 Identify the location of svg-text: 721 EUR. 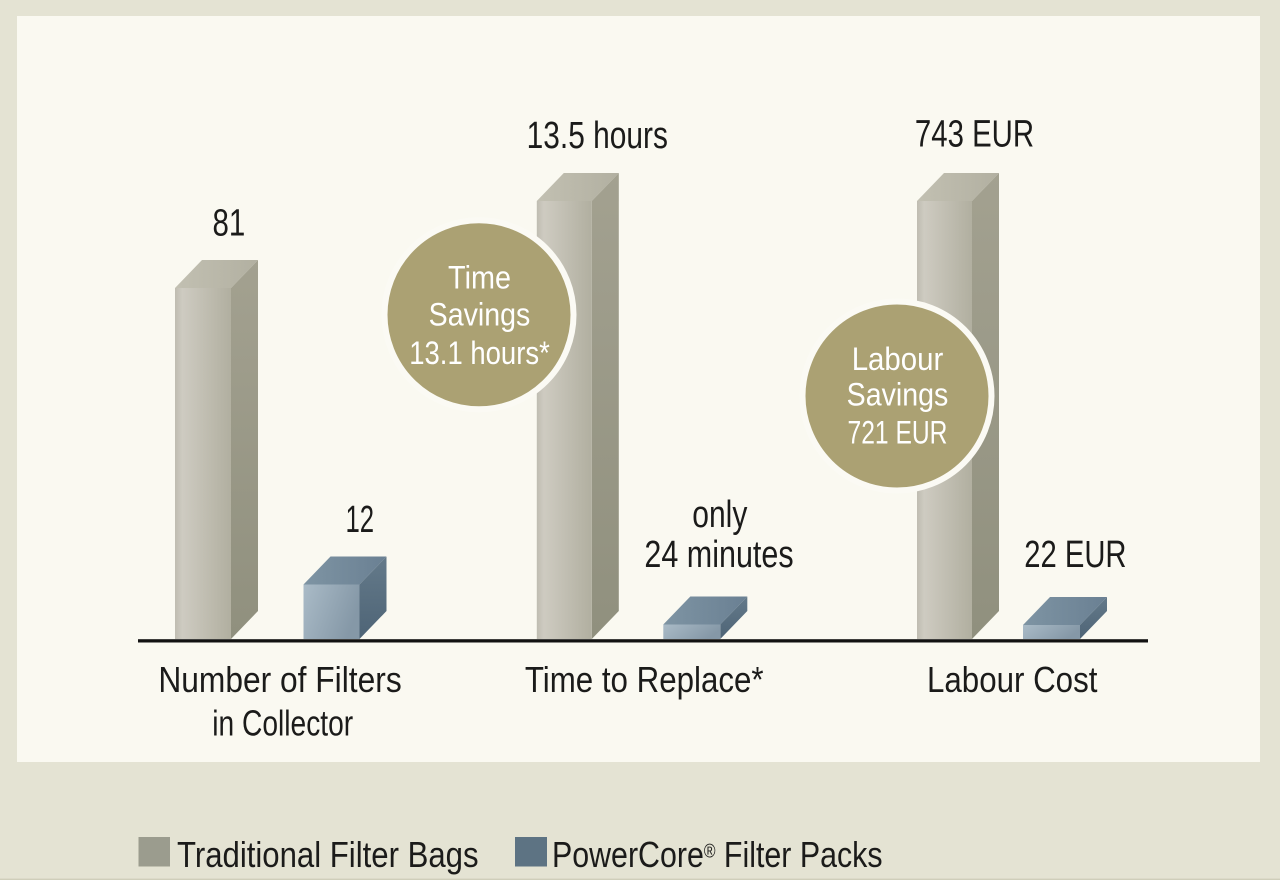
(898, 434).